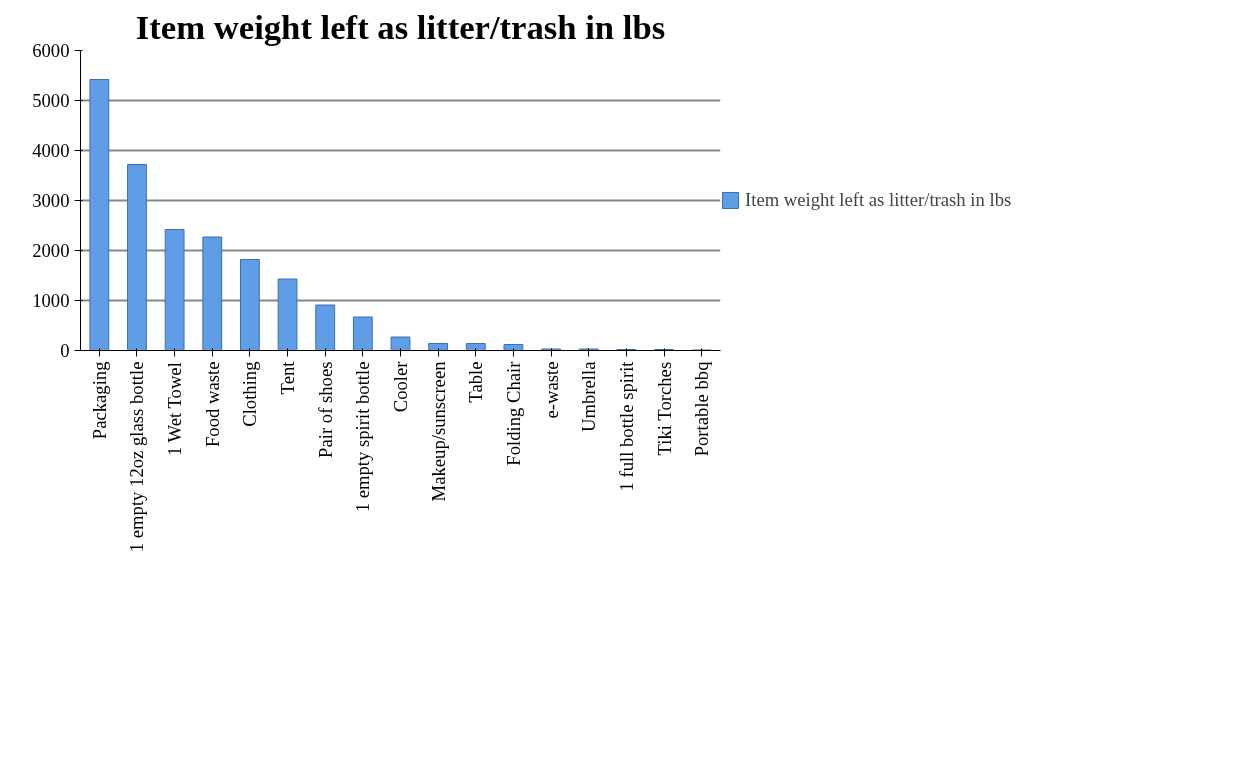 The image size is (1258, 758). I want to click on chart-title: Item weight left as litter/trash in lbs, so click(400, 26).